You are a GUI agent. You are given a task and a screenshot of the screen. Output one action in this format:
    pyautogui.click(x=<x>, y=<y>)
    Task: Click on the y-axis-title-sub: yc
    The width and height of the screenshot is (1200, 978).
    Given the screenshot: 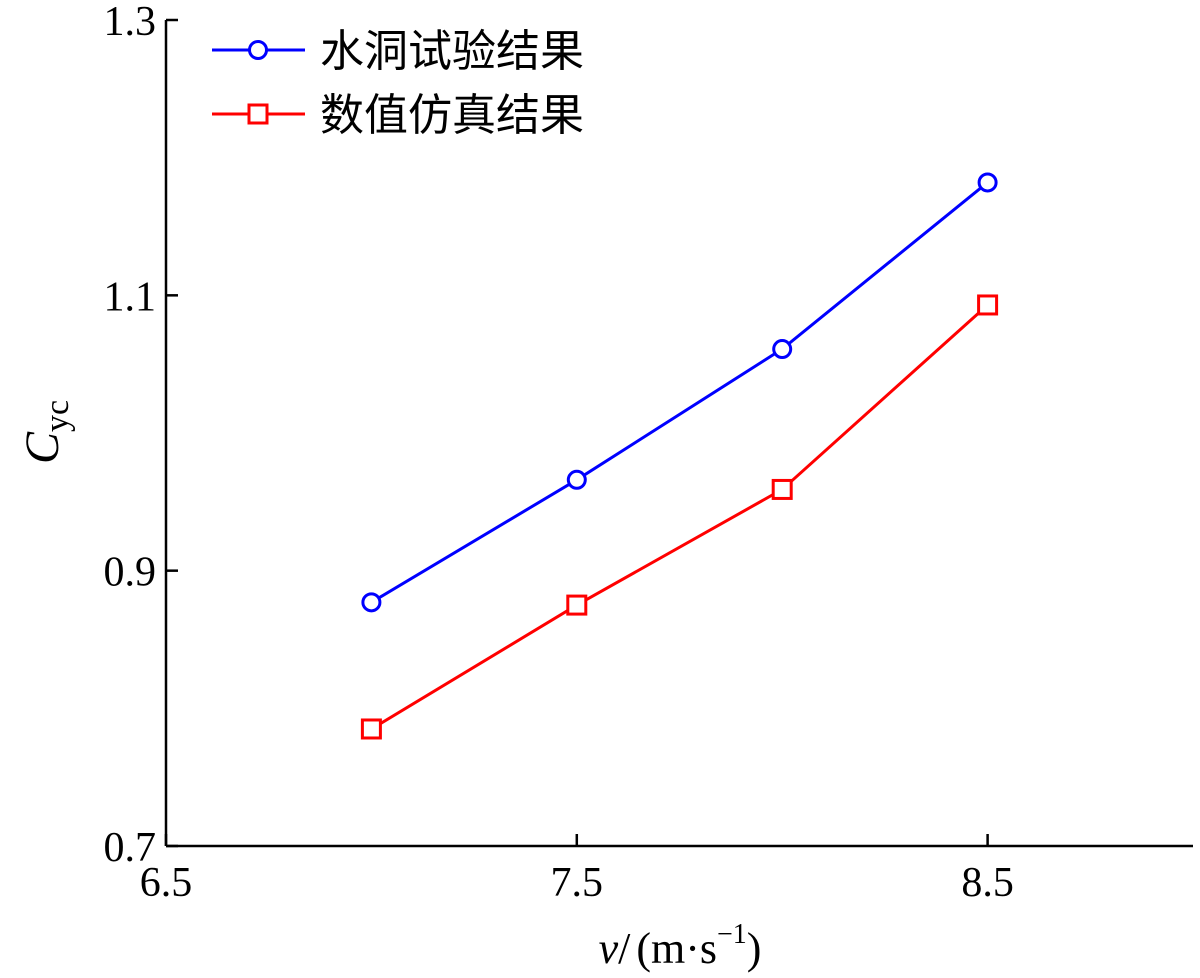 What is the action you would take?
    pyautogui.click(x=57, y=416)
    